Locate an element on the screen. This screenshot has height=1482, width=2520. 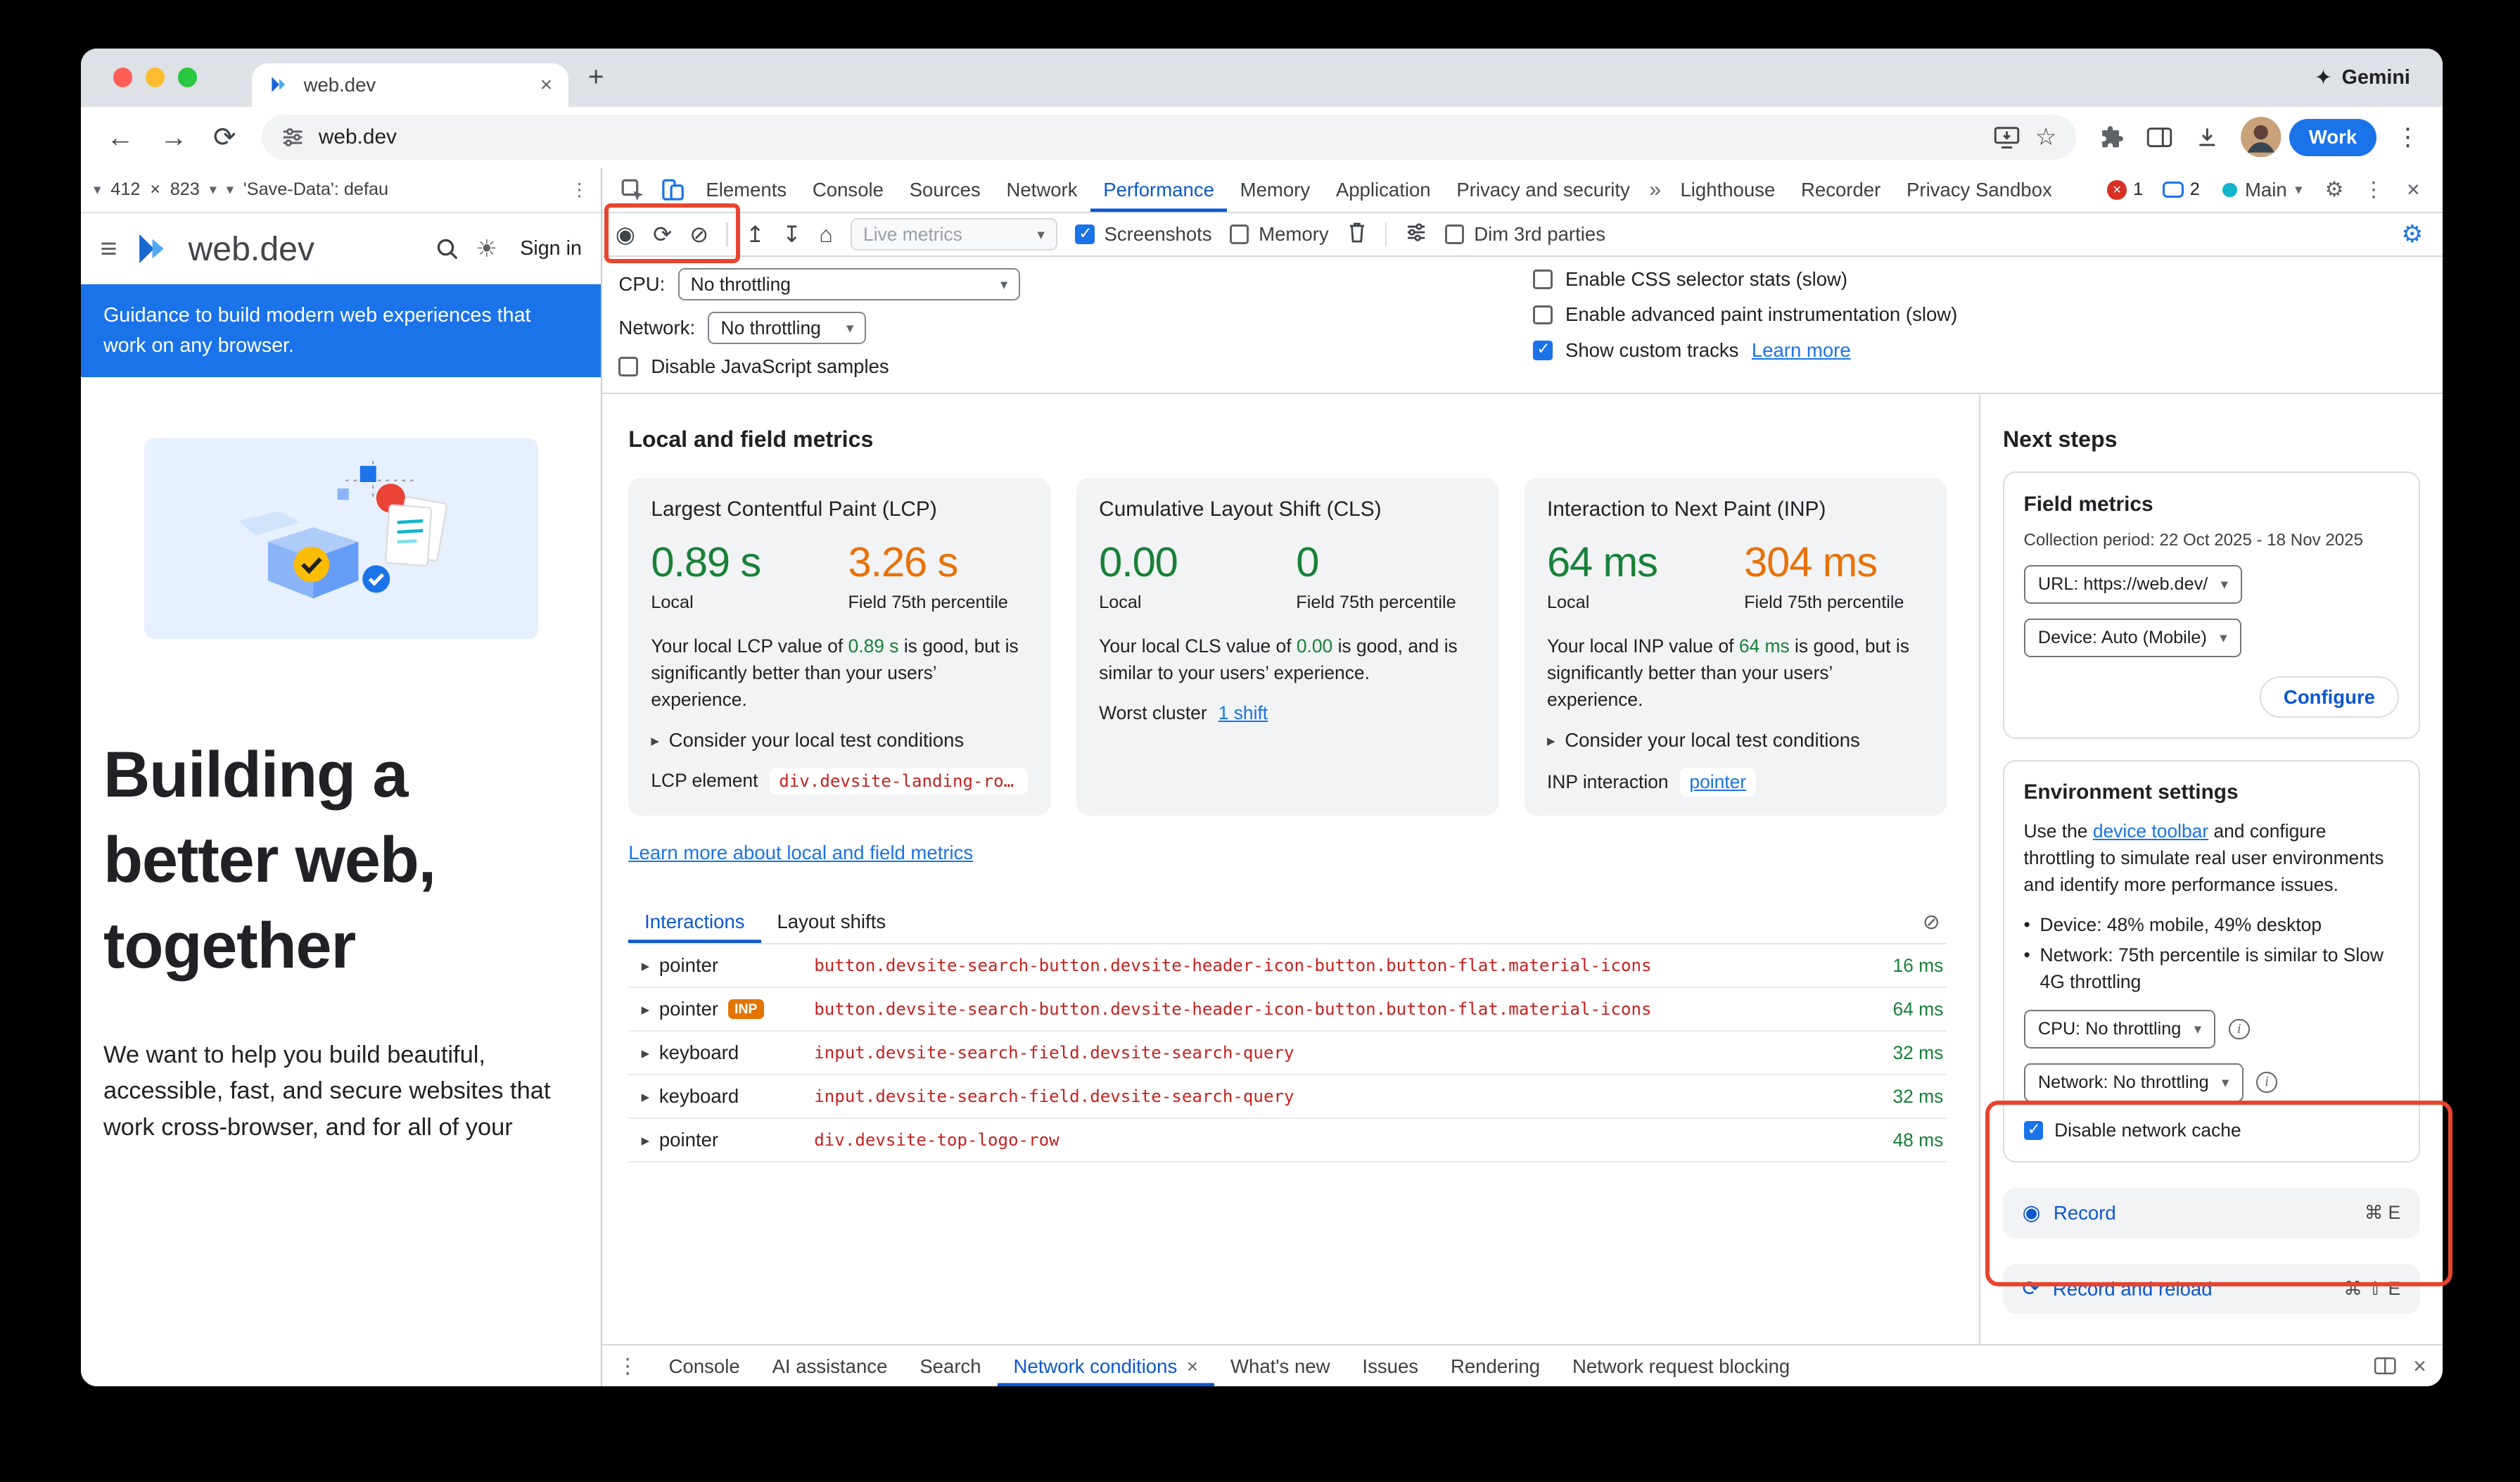
record-icon: ◉ is located at coordinates (625, 234).